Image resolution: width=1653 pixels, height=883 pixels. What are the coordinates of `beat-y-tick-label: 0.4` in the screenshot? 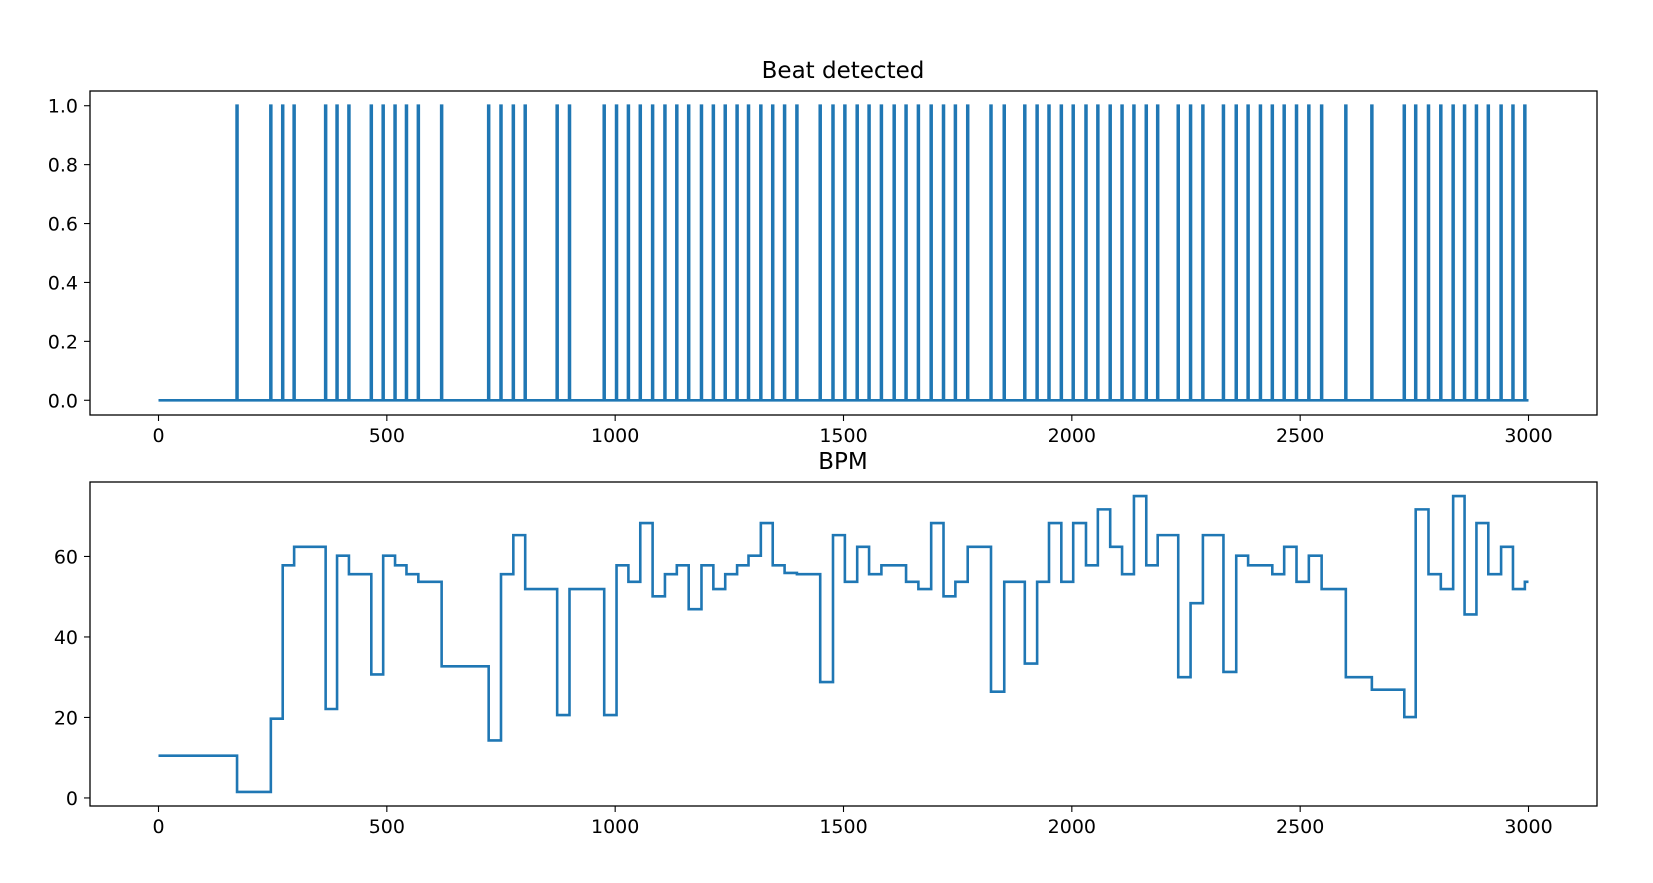 It's located at (63, 283).